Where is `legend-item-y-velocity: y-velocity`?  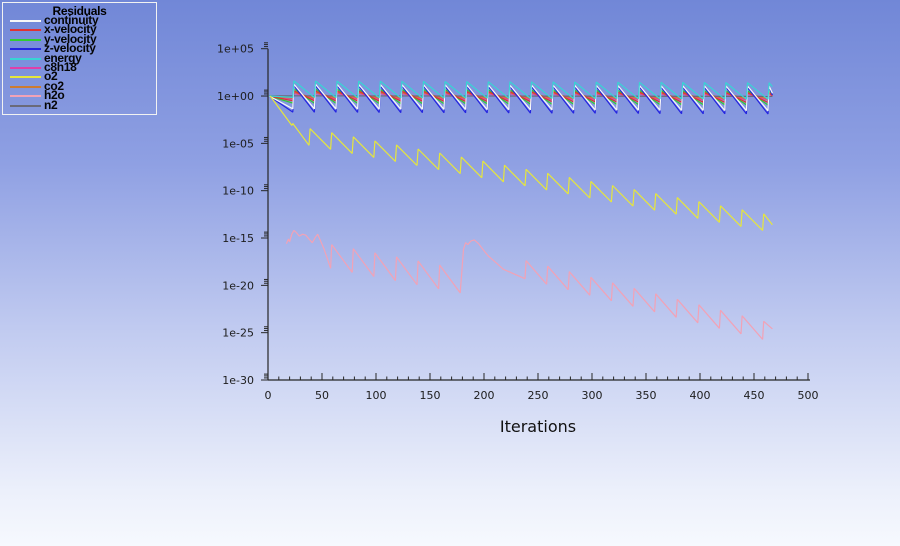 legend-item-y-velocity: y-velocity is located at coordinates (79, 38).